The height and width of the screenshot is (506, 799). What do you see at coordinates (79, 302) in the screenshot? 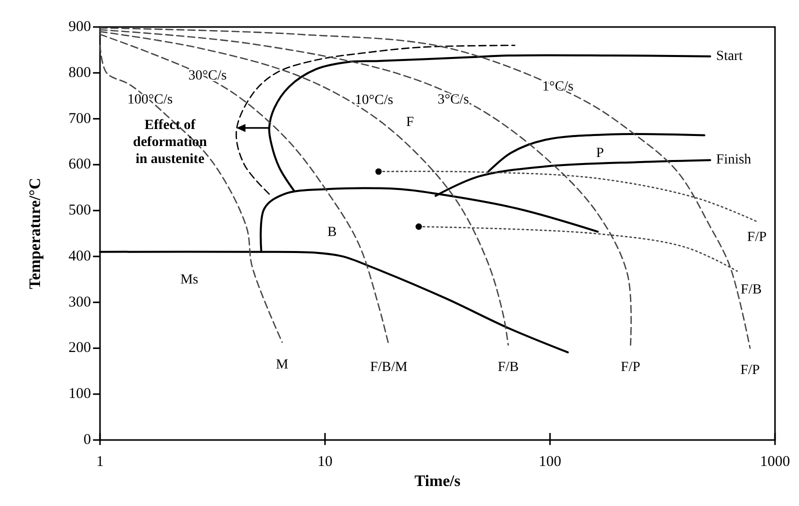
I see `y-tick-label: 300` at bounding box center [79, 302].